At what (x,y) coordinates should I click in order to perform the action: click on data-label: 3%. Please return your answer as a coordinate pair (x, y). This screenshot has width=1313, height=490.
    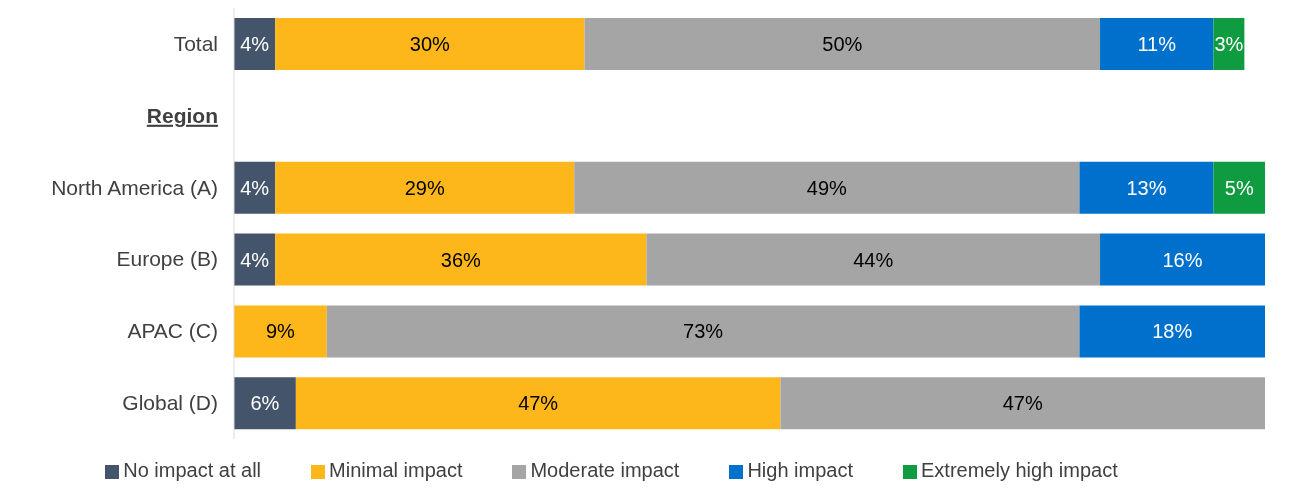
    Looking at the image, I should click on (1229, 44).